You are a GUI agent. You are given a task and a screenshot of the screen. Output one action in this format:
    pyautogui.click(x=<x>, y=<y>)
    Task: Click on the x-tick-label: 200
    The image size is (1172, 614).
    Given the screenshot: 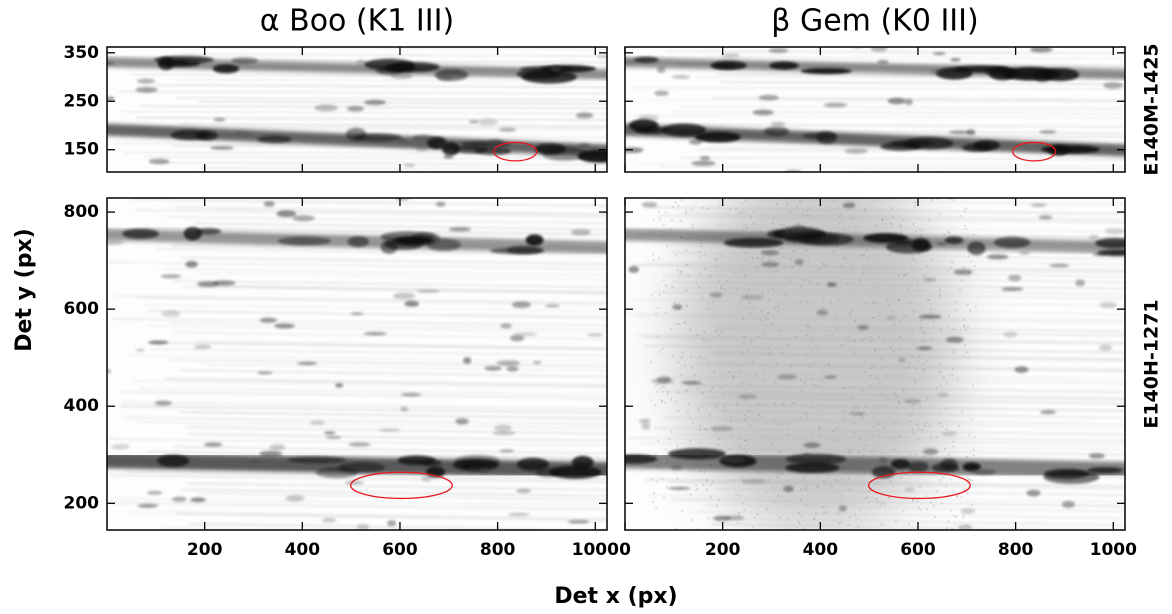 What is the action you would take?
    pyautogui.click(x=205, y=550)
    